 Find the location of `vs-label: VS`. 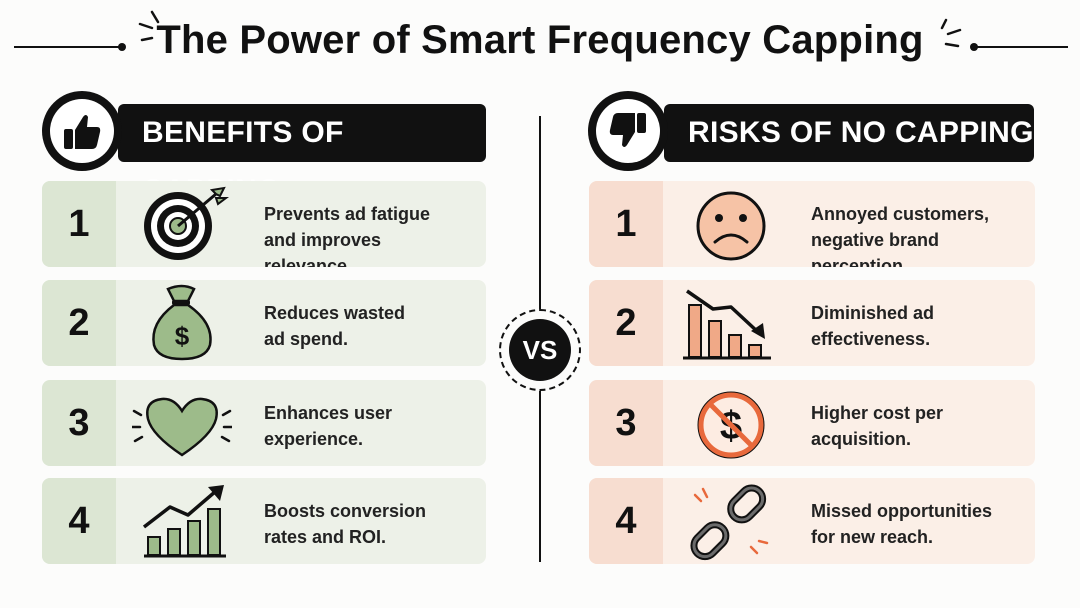

vs-label: VS is located at coordinates (540, 350).